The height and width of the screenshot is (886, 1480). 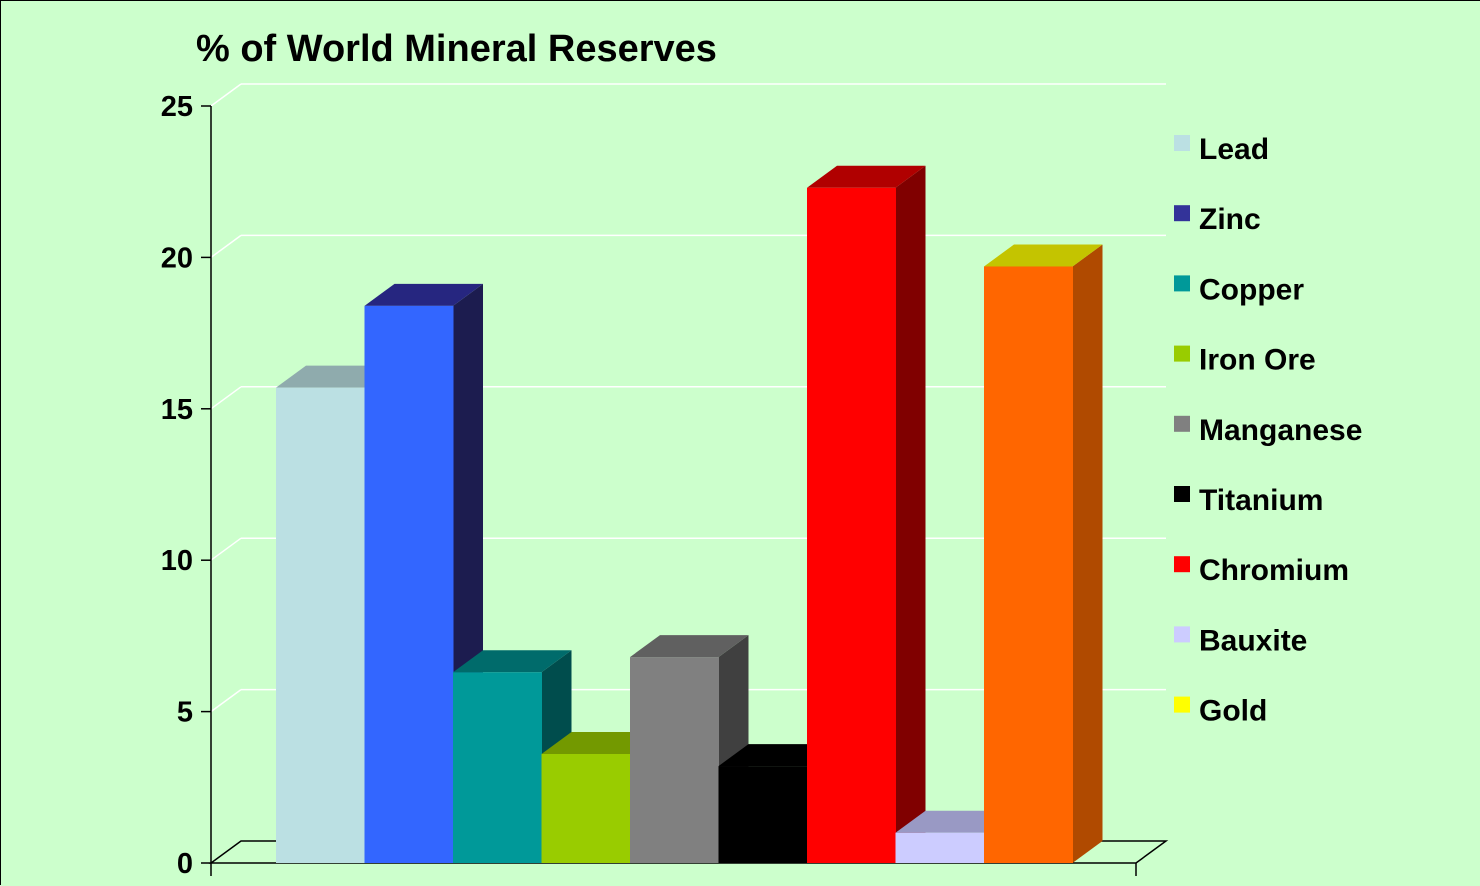 What do you see at coordinates (177, 561) in the screenshot?
I see `y-tick-label: 10` at bounding box center [177, 561].